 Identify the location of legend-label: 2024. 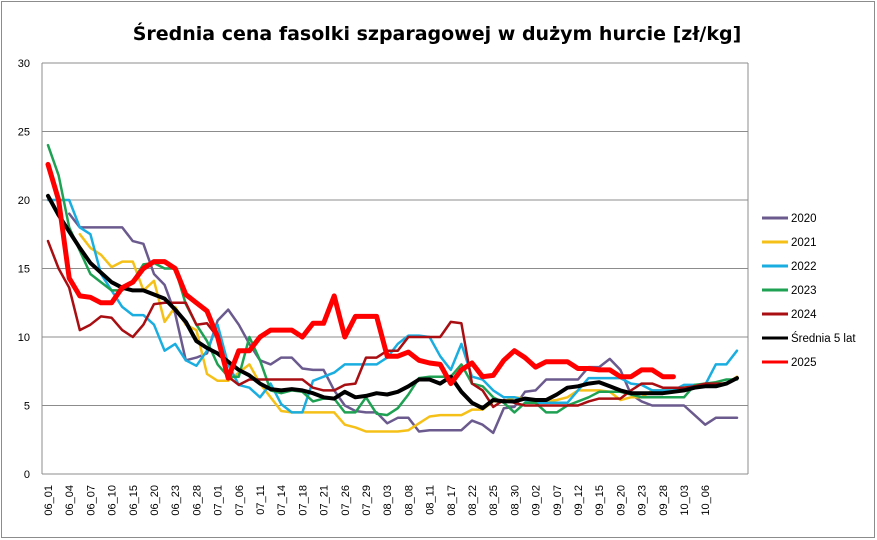
(804, 315).